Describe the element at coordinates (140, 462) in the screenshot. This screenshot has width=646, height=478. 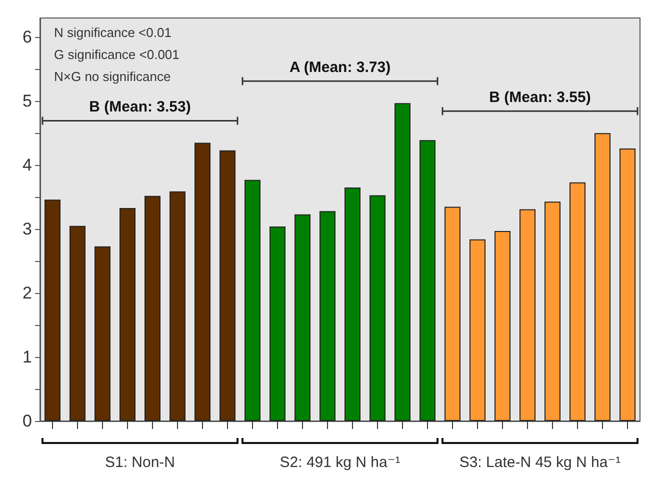
I see `text: S1: Non-N` at that location.